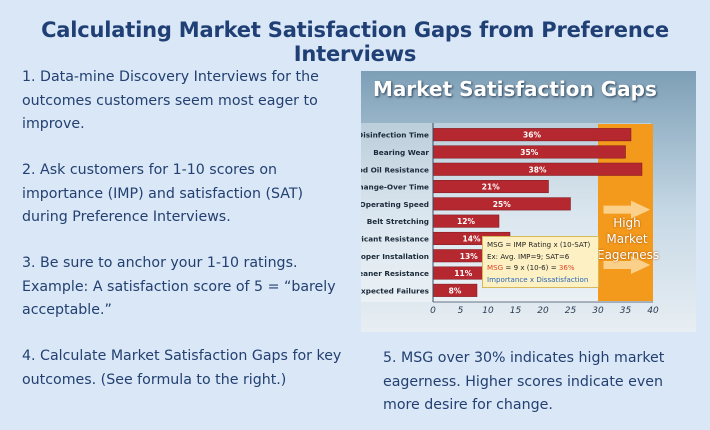 This screenshot has width=710, height=430. I want to click on category-label: Bearing Wear, so click(401, 152).